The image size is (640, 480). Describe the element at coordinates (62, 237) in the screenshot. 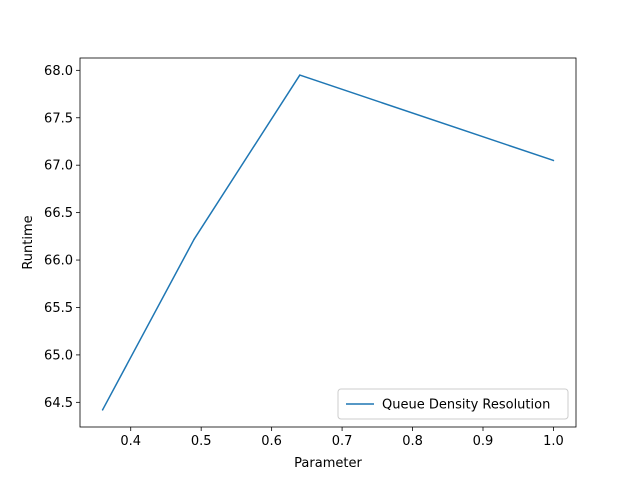

I see `y-axis-ticks: 64.5 65.0 65.5 66.0 66.5 67.0 67.5 68.0` at that location.